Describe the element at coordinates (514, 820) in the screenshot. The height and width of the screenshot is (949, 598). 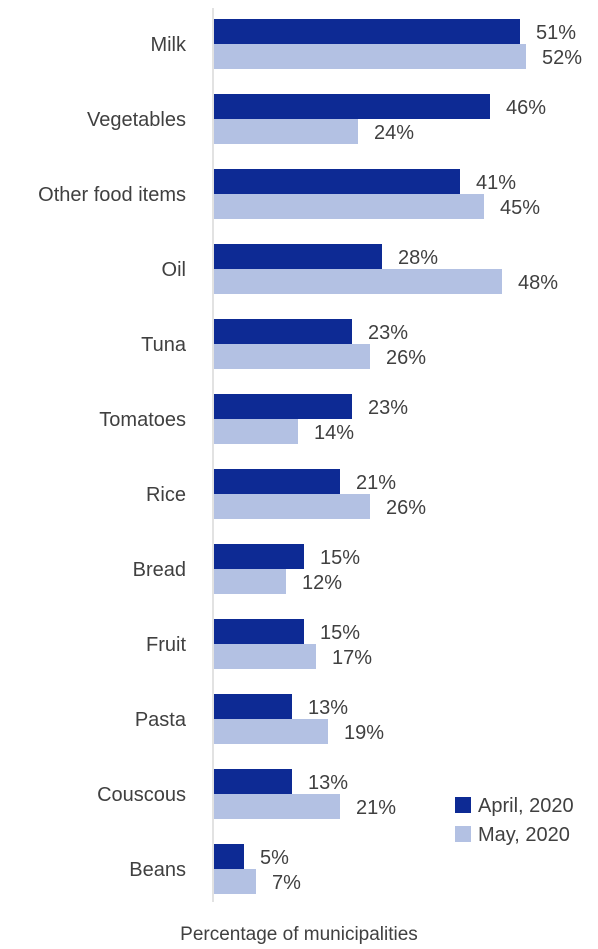
I see `legend: April, 2020 May, 2020` at that location.